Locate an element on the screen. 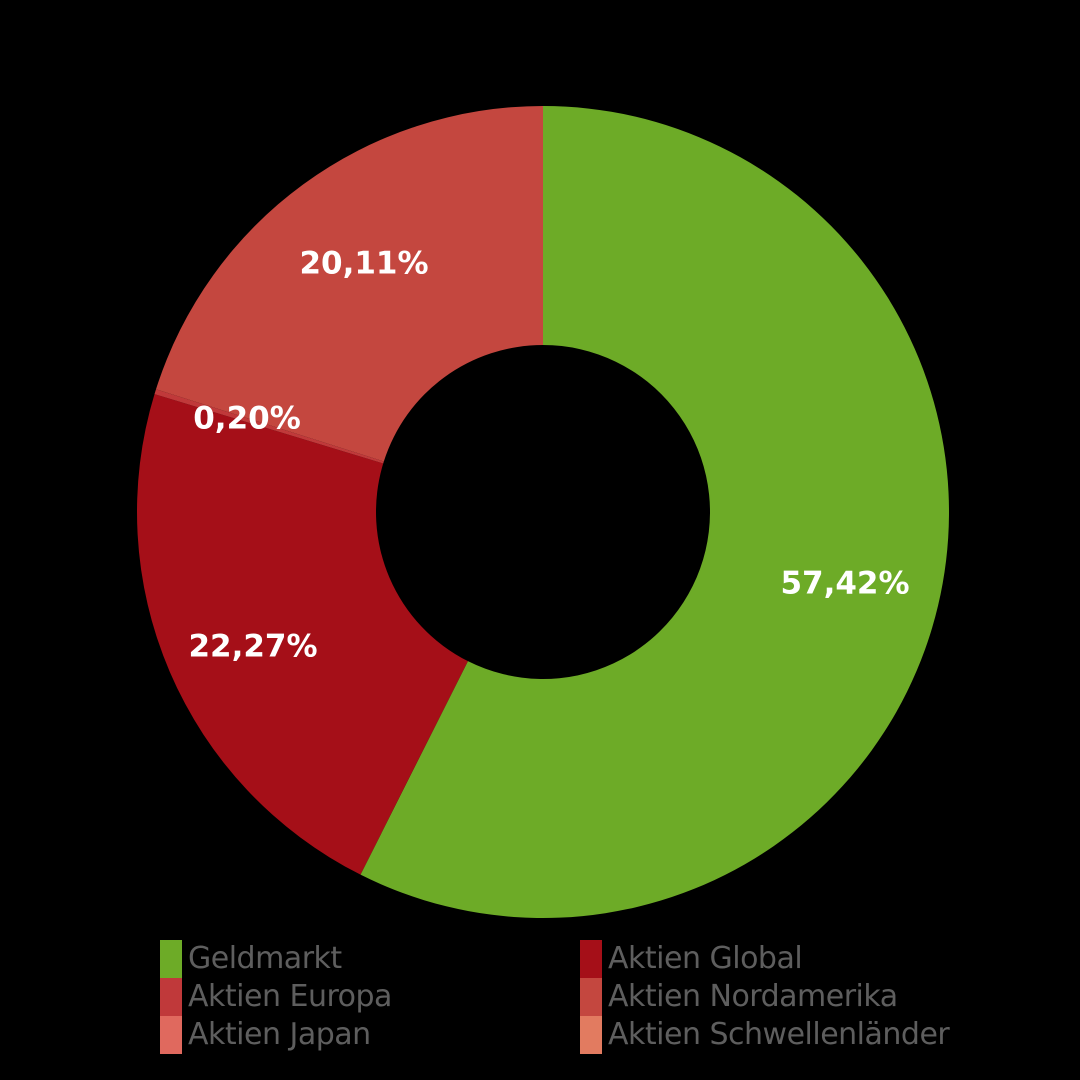  legend-item: Aktien Japan is located at coordinates (370, 1035).